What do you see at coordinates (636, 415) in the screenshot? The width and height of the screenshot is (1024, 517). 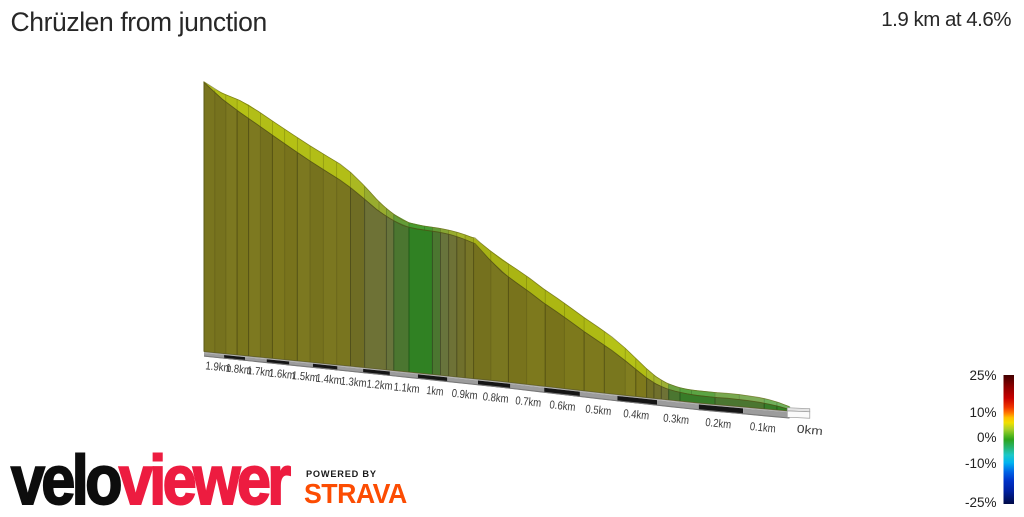 I see `svg-text: 0.4km` at bounding box center [636, 415].